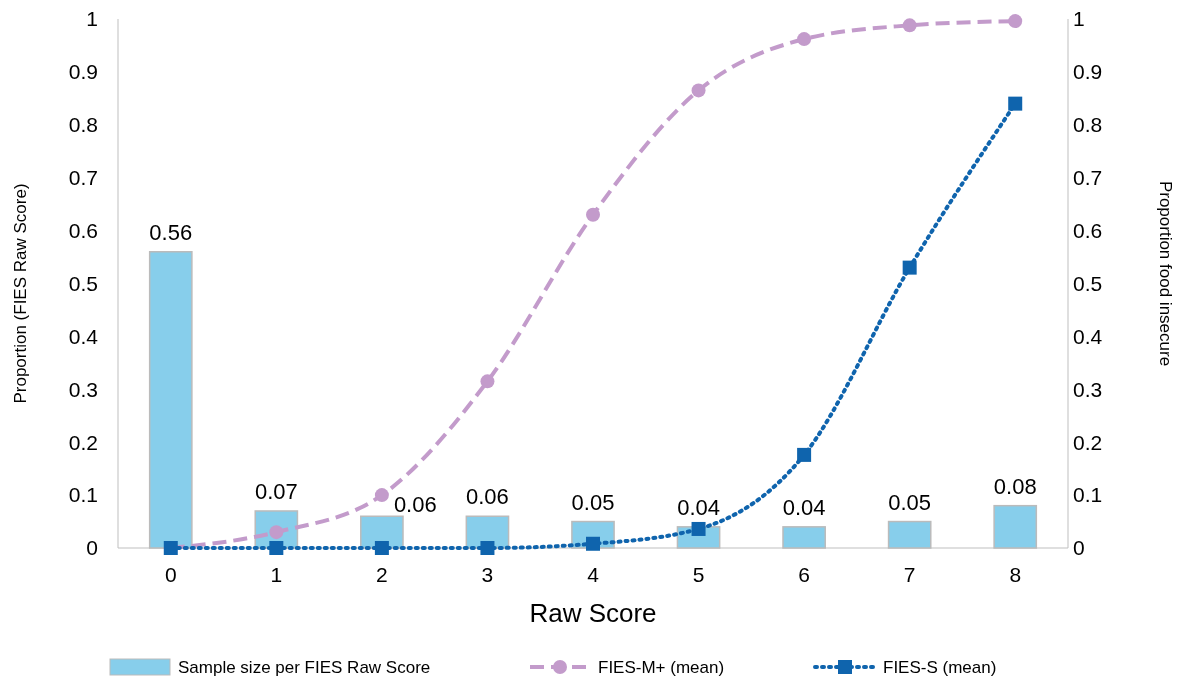 This screenshot has width=1178, height=682. What do you see at coordinates (171, 232) in the screenshot?
I see `data-label: 0.56` at bounding box center [171, 232].